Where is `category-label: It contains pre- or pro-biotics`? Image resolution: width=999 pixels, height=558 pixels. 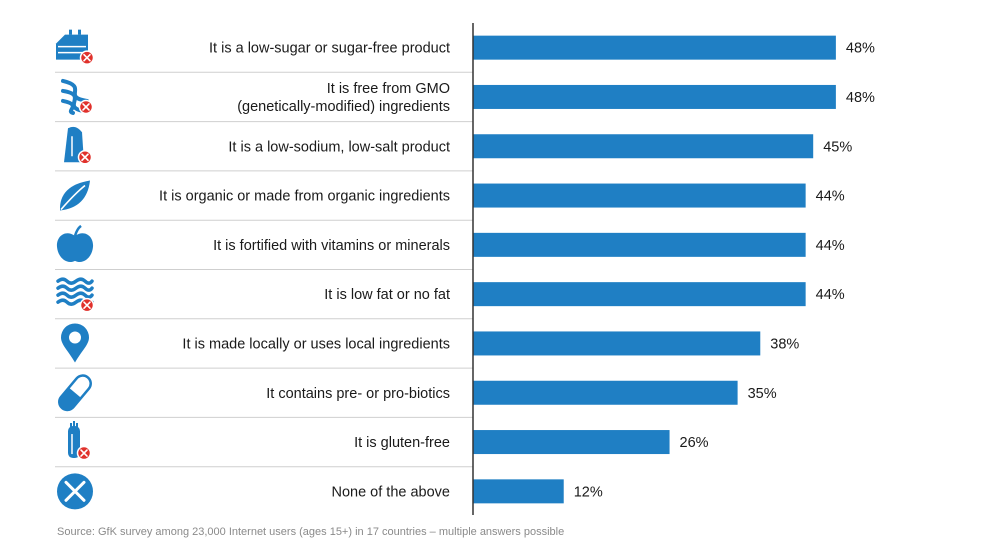 category-label: It contains pre- or pro-biotics is located at coordinates (358, 394).